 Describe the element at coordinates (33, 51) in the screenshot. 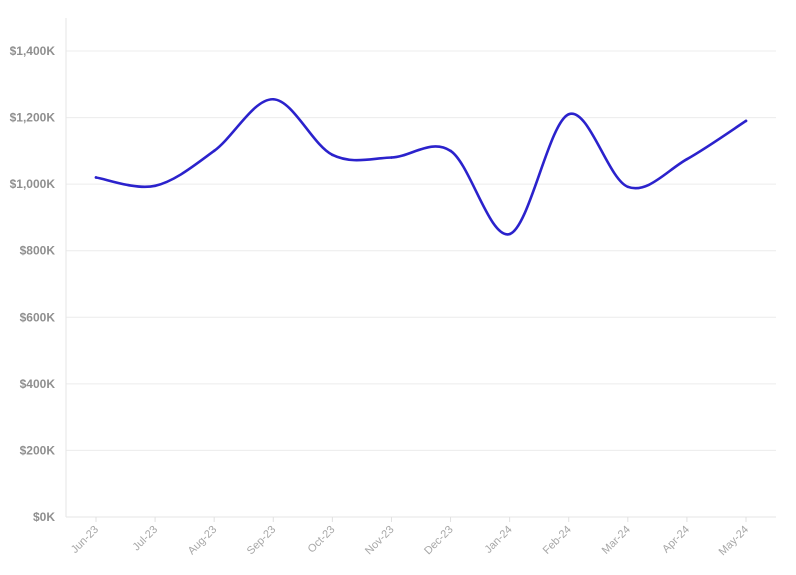

I see `y-tick-label: $1,400K` at that location.